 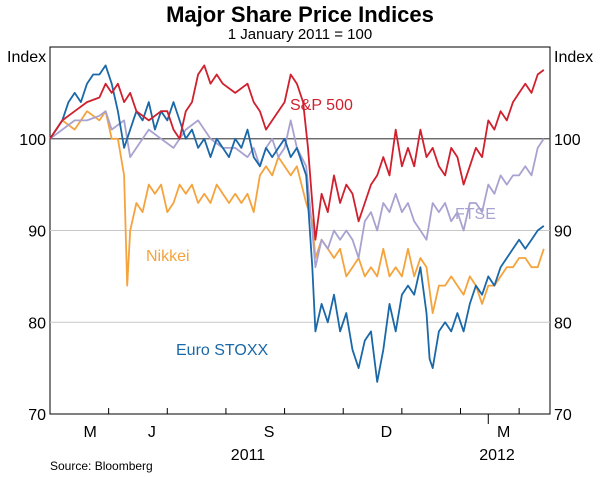 What do you see at coordinates (475, 214) in the screenshot?
I see `label-ftse: FTSE` at bounding box center [475, 214].